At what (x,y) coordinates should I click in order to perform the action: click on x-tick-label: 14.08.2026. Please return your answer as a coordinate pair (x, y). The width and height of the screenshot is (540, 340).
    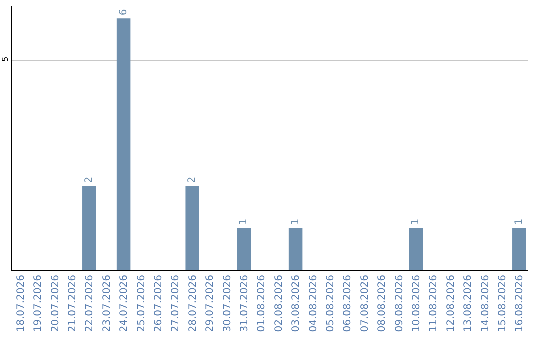
    Looking at the image, I should click on (486, 303).